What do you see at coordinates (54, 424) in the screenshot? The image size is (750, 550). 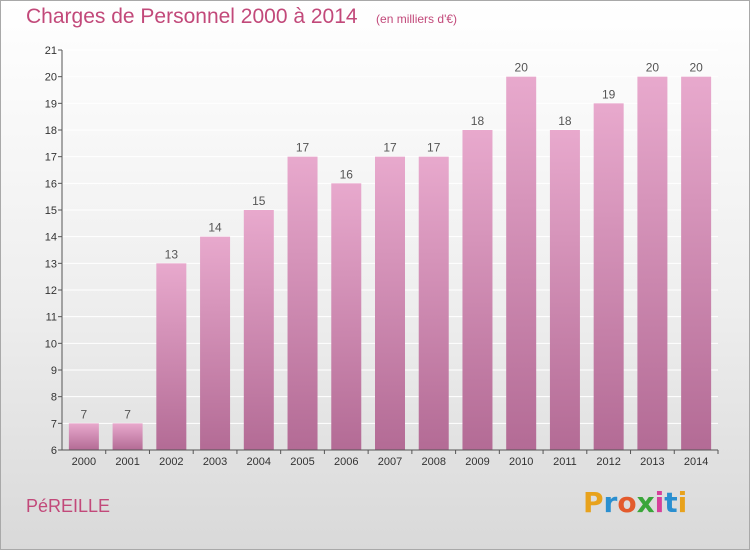 I see `y-tick-label: 7` at bounding box center [54, 424].